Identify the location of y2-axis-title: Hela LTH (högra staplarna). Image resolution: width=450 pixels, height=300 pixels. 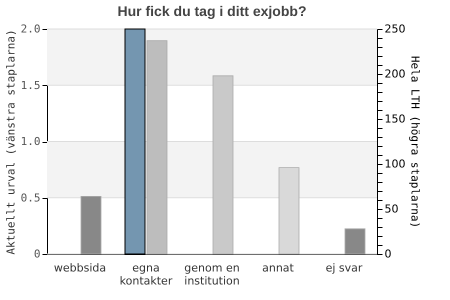
(415, 142).